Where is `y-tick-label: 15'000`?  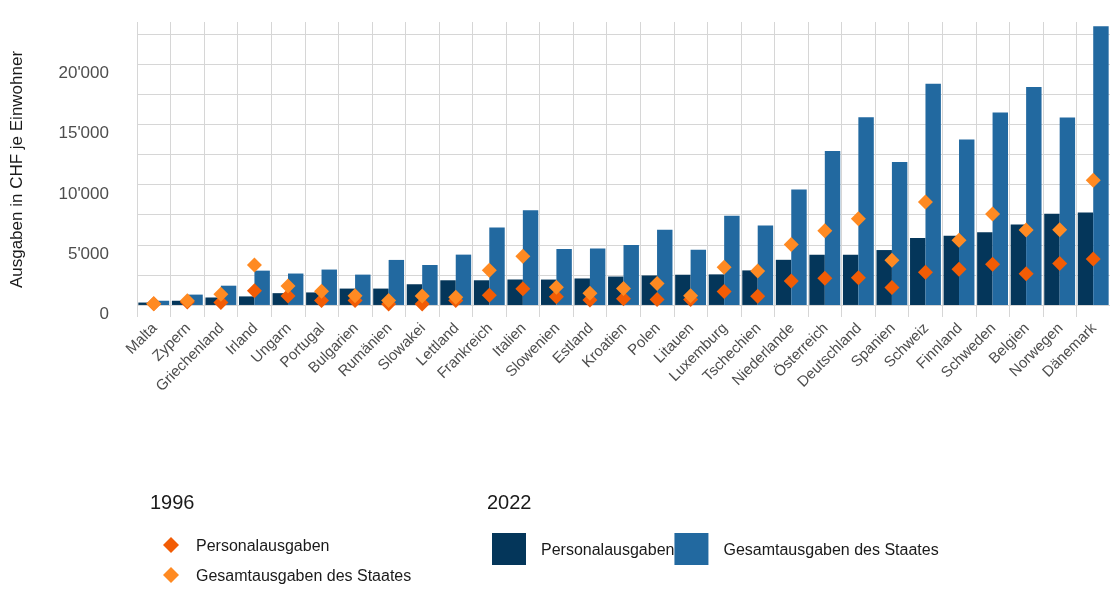
y-tick-label: 15'000 is located at coordinates (83, 133).